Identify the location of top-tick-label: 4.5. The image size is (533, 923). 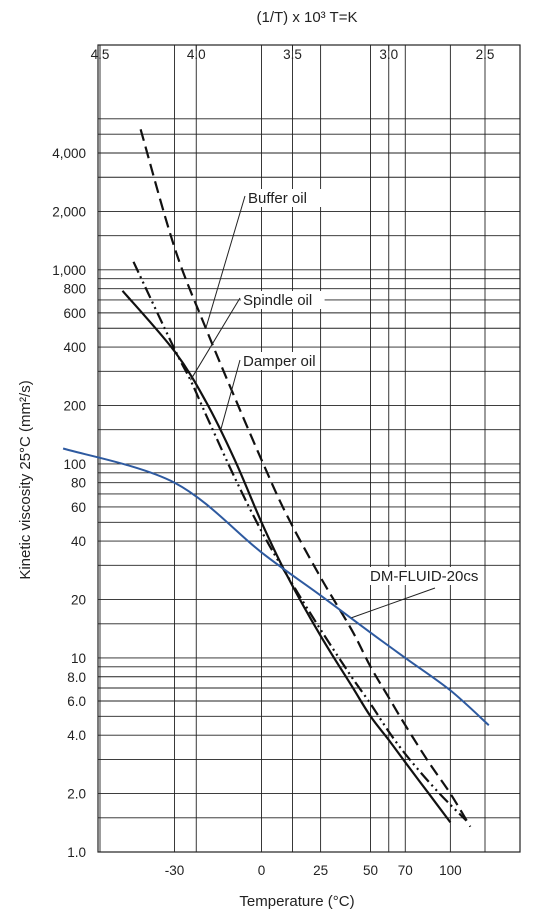
(100, 54).